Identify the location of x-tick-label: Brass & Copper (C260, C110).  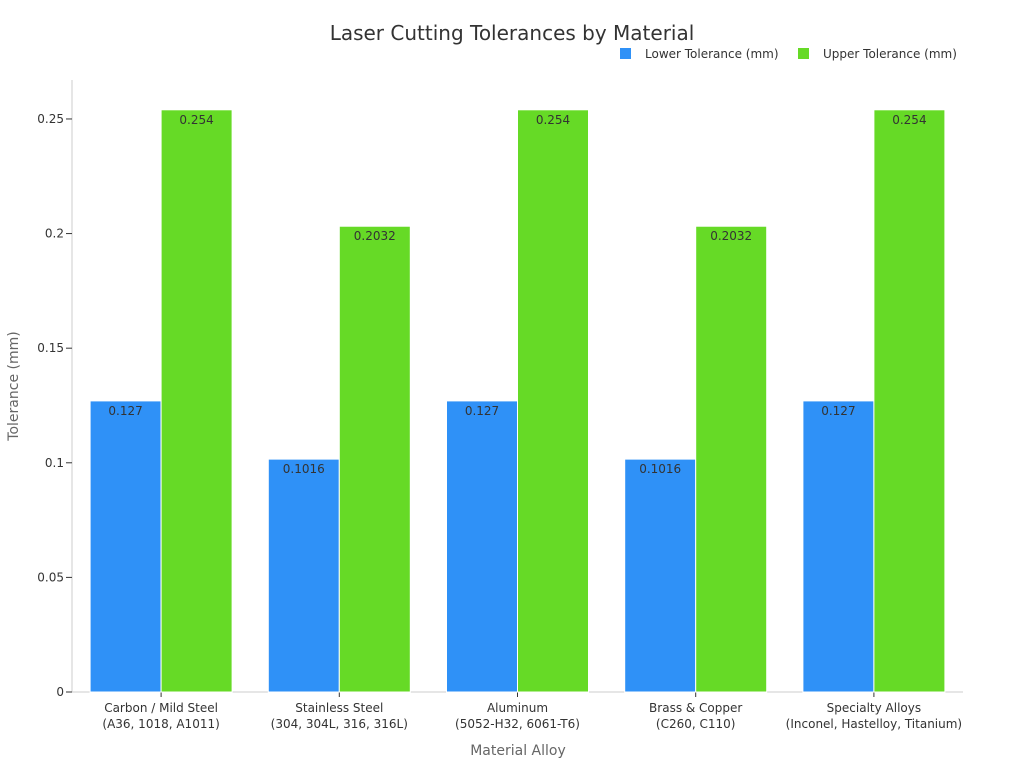
(695, 716).